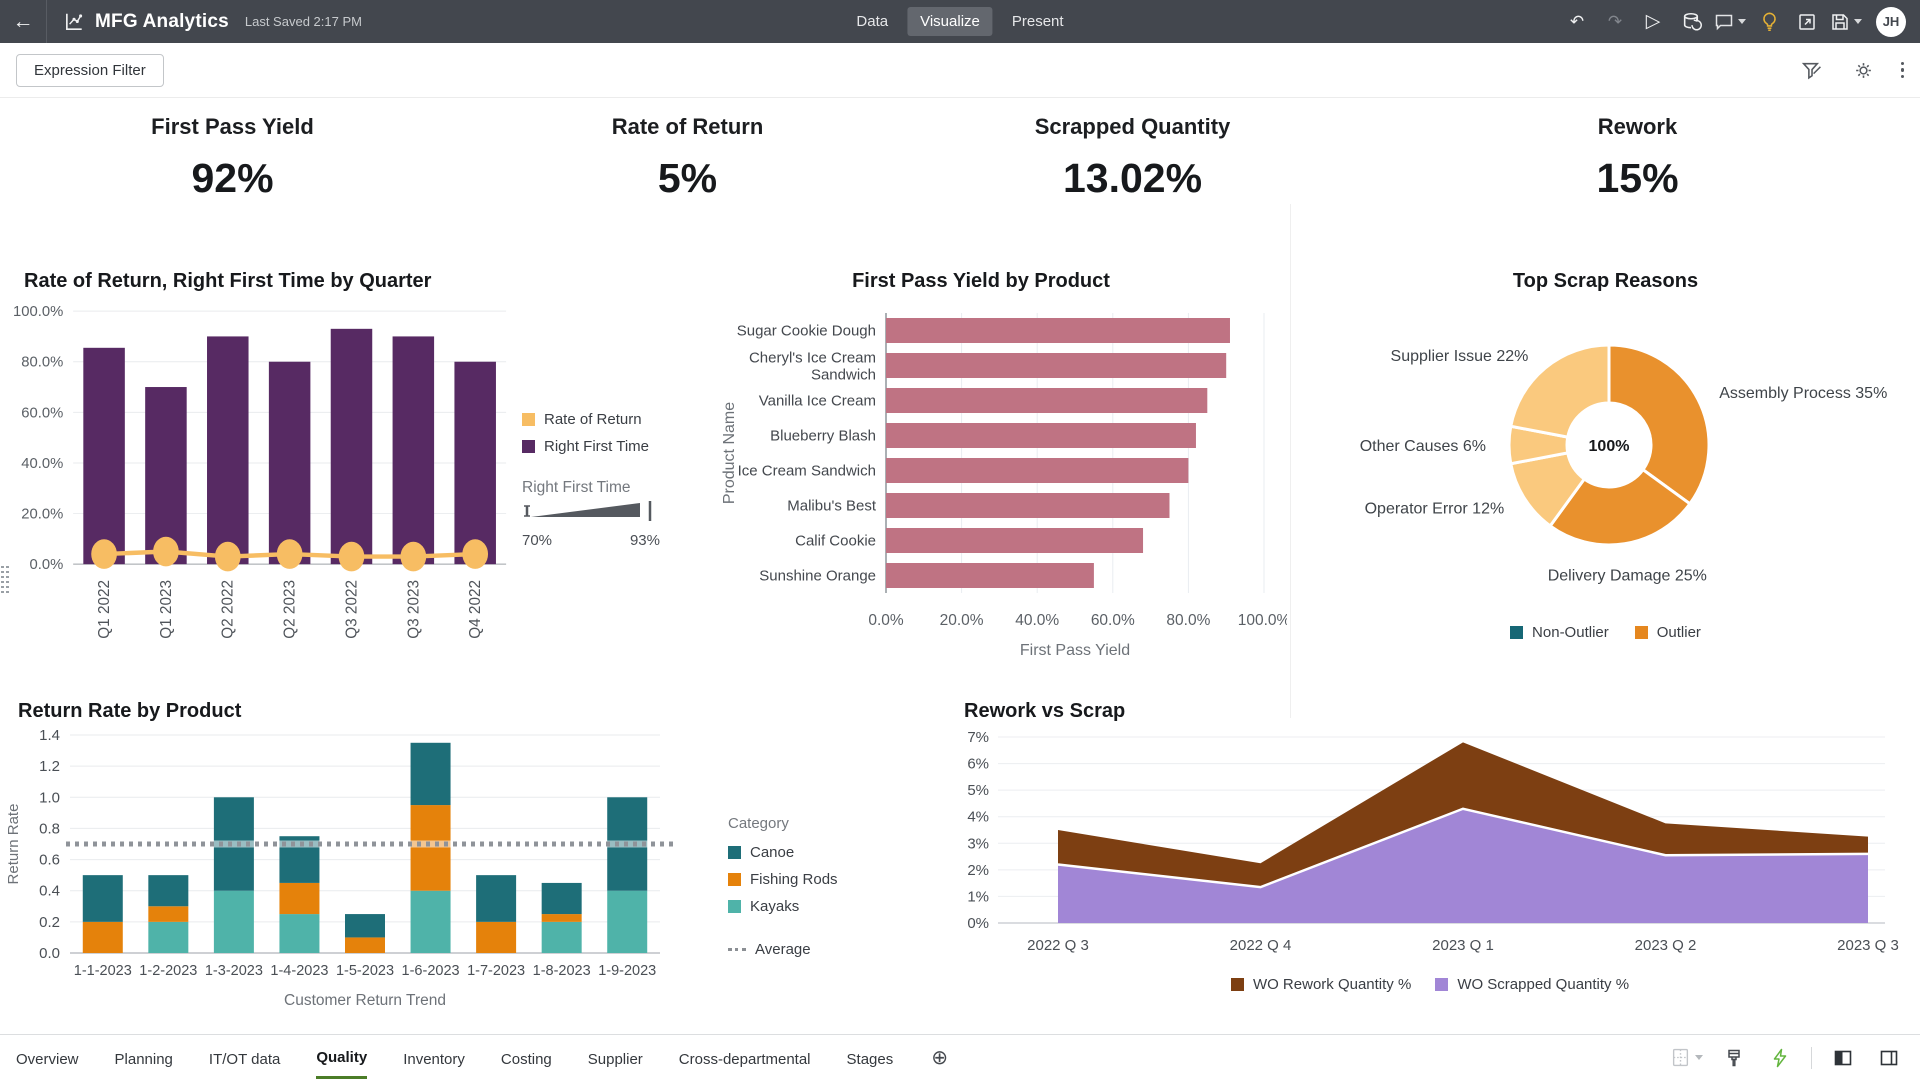 The width and height of the screenshot is (1920, 1080). Describe the element at coordinates (687, 126) in the screenshot. I see `kpi-label: Rate of Return` at that location.